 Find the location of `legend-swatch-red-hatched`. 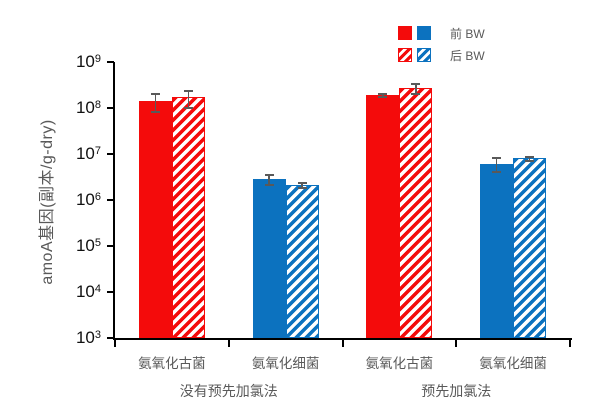

legend-swatch-red-hatched is located at coordinates (405, 55).